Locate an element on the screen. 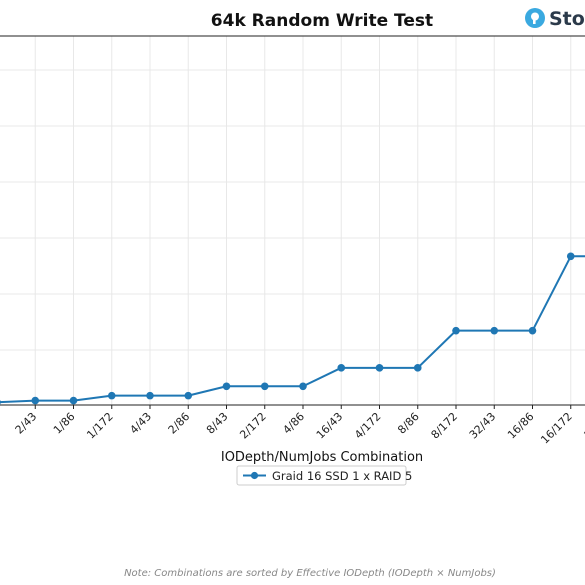  x-axis-label: IODepth/NumJobs Combination is located at coordinates (322, 457).